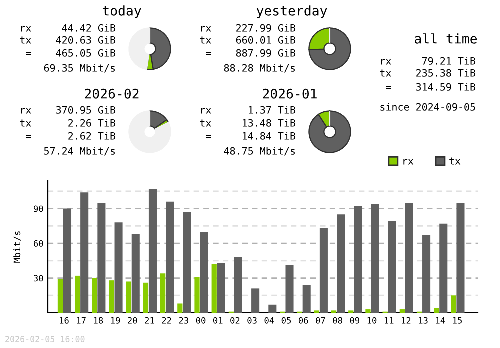 Image resolution: width=500 pixels, height=348 pixels. What do you see at coordinates (431, 87) in the screenshot?
I see `text: = 314.59 TiB` at bounding box center [431, 87].